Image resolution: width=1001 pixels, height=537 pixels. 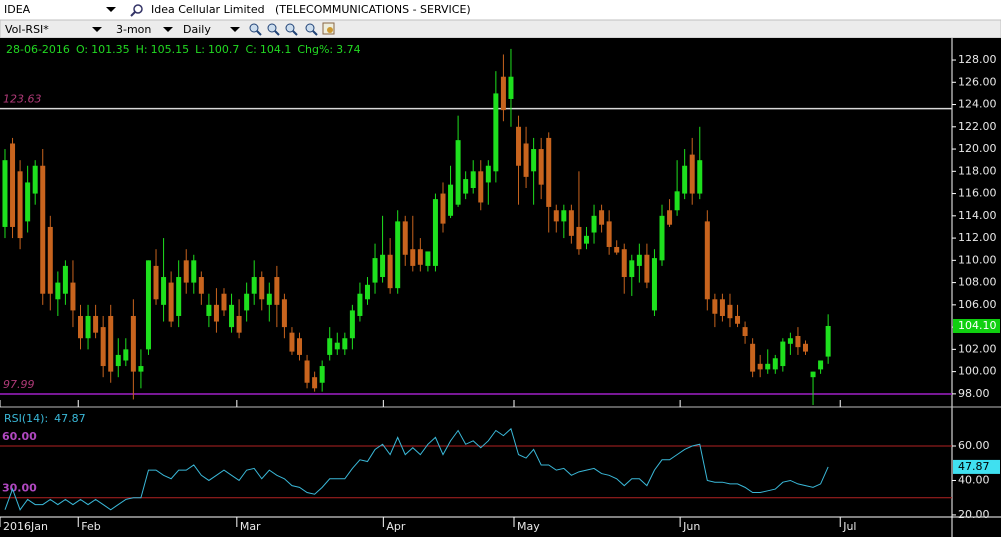 What do you see at coordinates (255, 29) in the screenshot?
I see `zoom-in-button` at bounding box center [255, 29].